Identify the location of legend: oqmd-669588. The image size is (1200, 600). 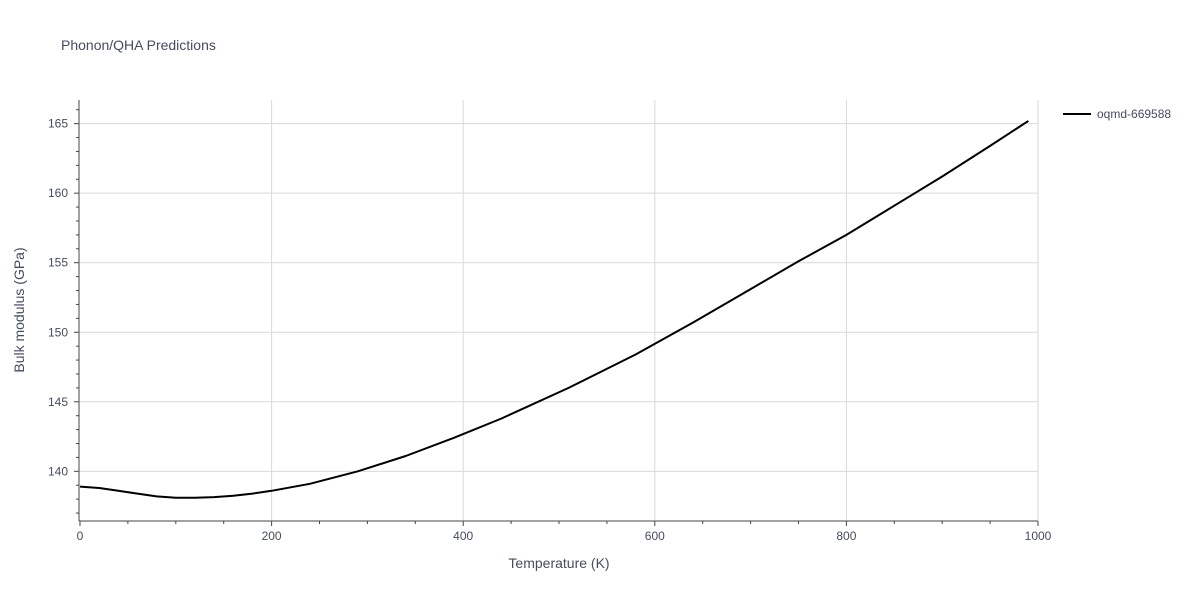
(1117, 114).